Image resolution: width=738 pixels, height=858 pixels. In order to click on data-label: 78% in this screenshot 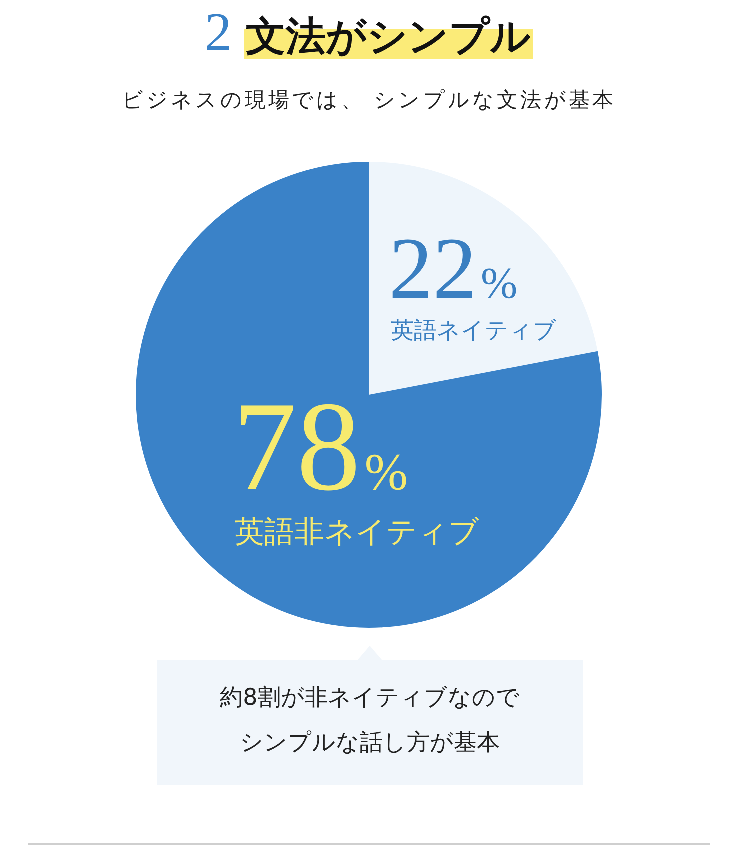, I will do `click(320, 446)`.